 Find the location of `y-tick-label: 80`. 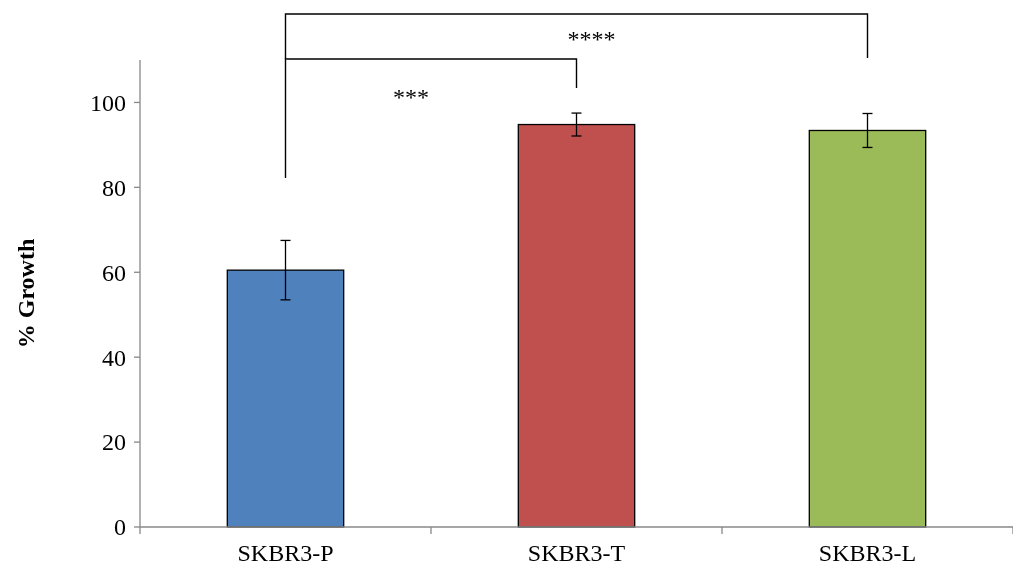

y-tick-label: 80 is located at coordinates (114, 187).